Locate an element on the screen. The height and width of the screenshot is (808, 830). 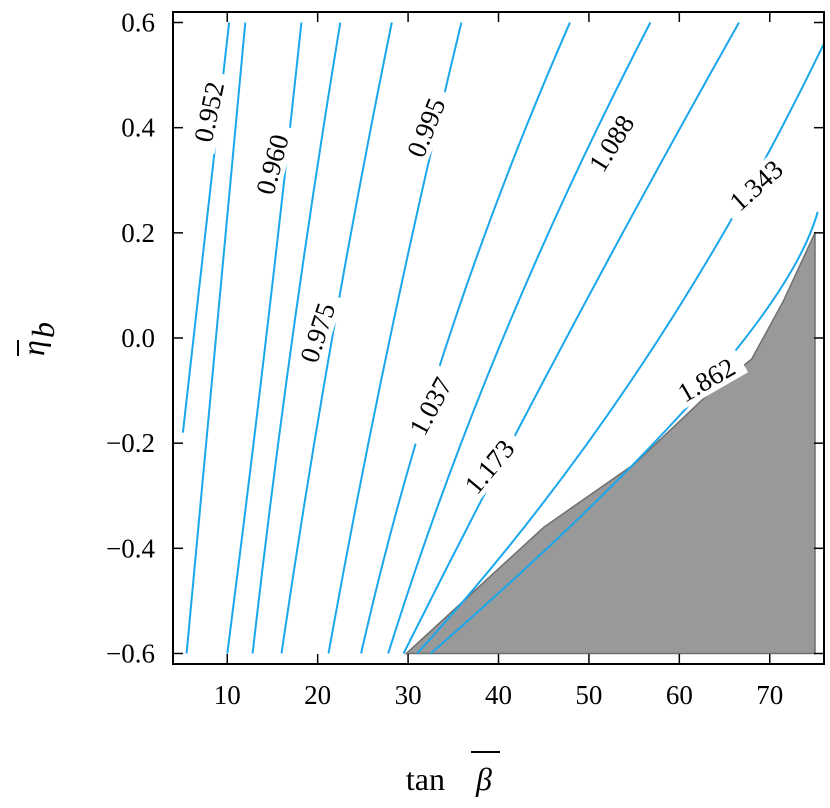
y-tick-label: −0.6 is located at coordinates (130, 653).